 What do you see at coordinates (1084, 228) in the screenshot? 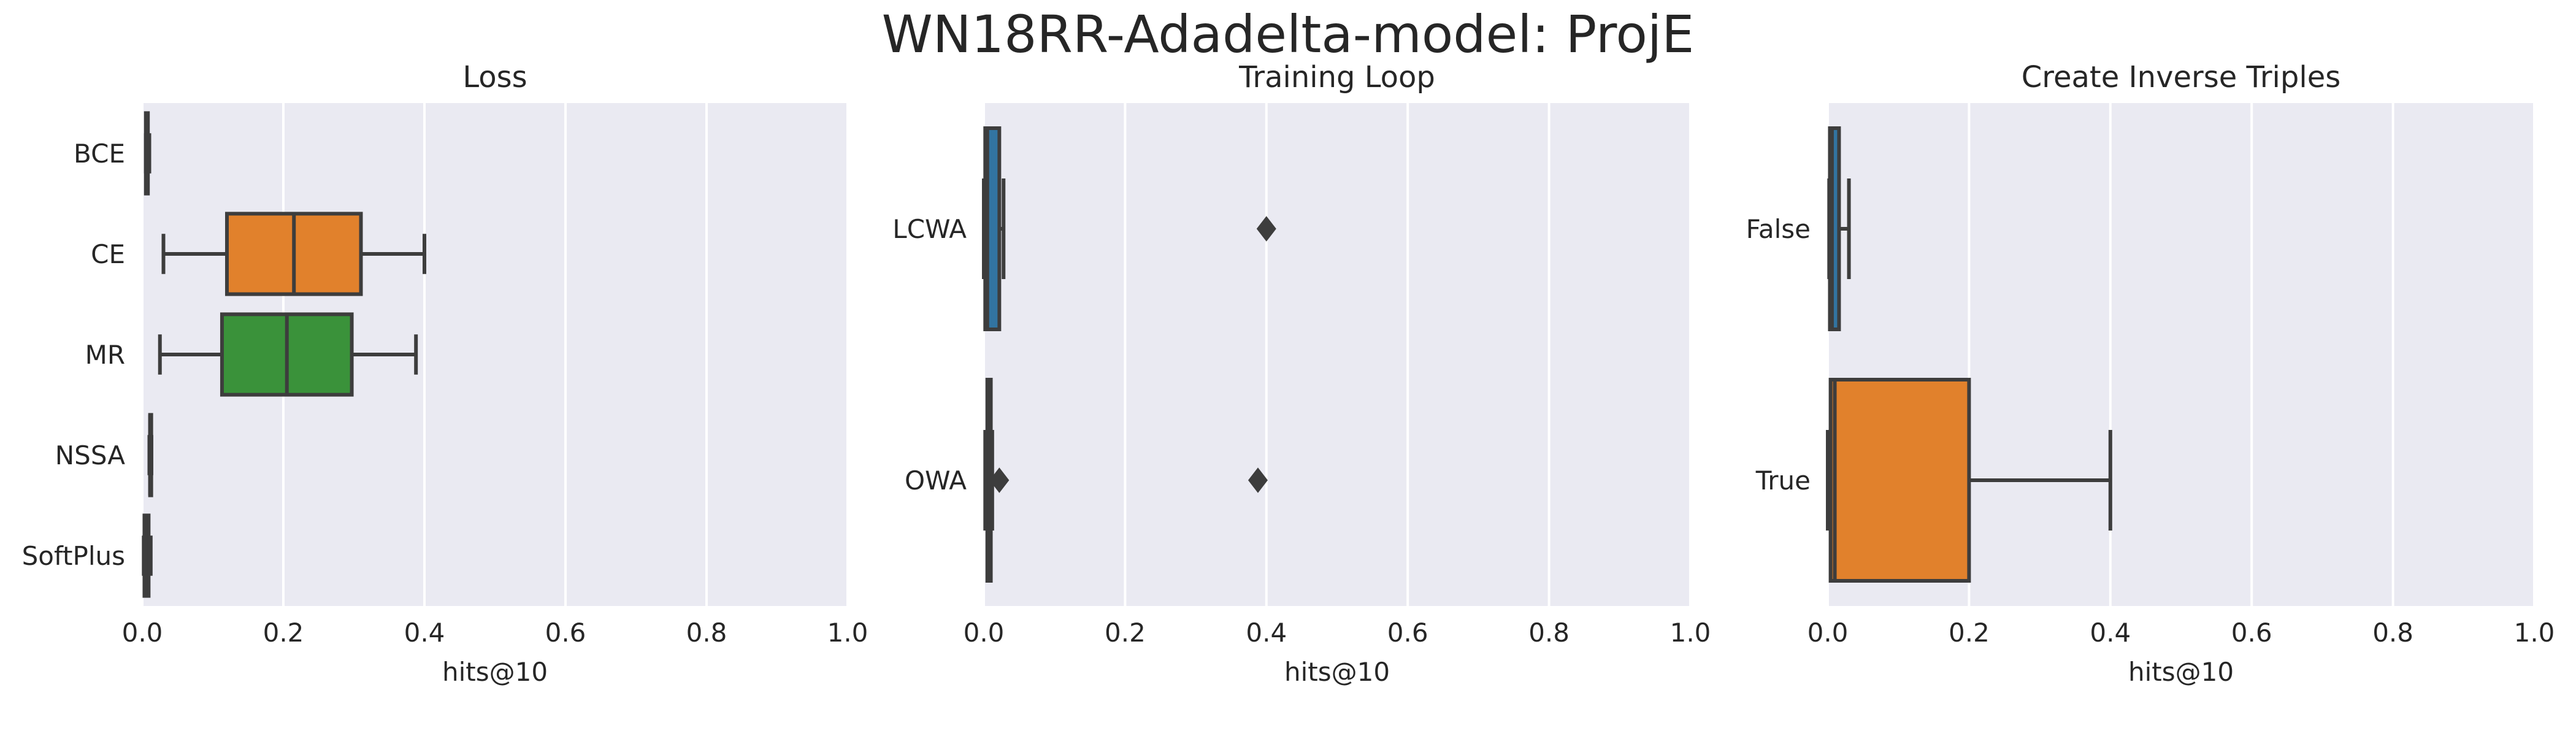
I see `box-lcwa: LCWA` at bounding box center [1084, 228].